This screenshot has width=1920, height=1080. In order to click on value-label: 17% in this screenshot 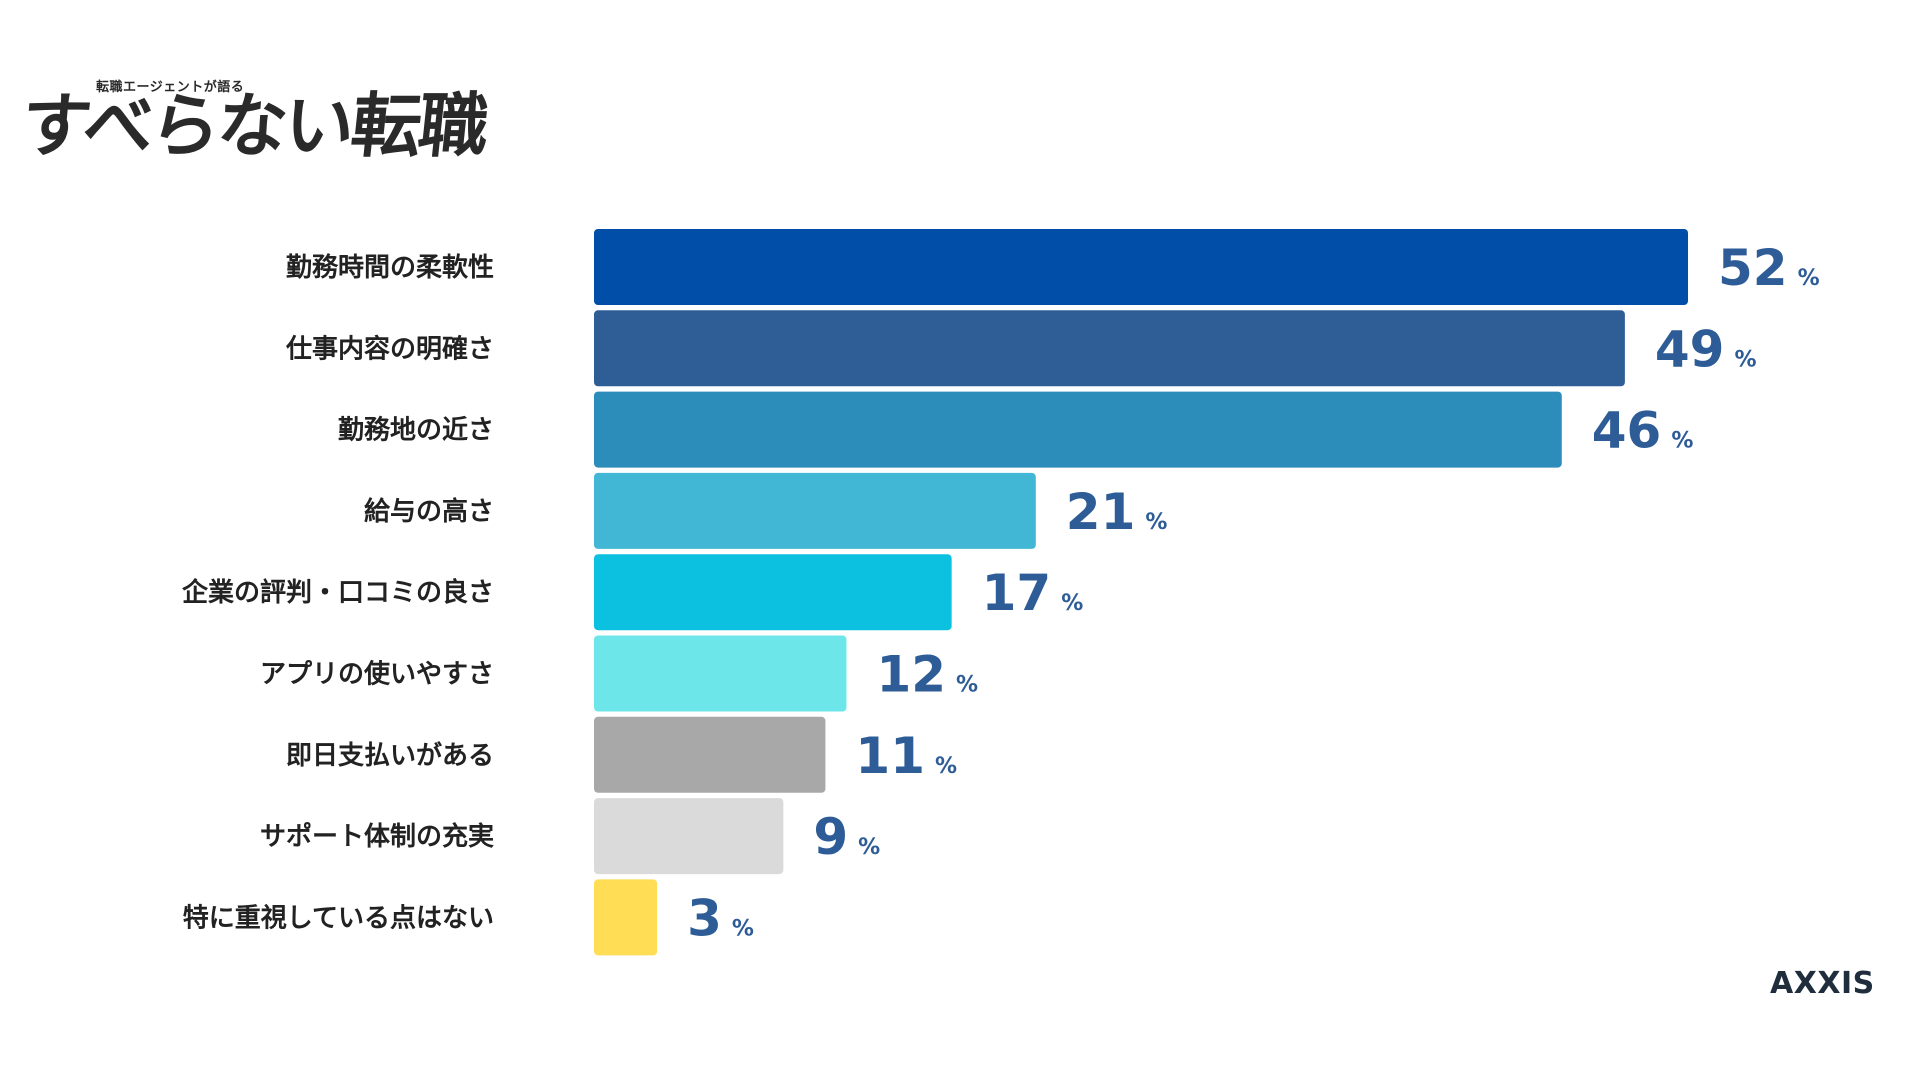, I will do `click(1033, 593)`.